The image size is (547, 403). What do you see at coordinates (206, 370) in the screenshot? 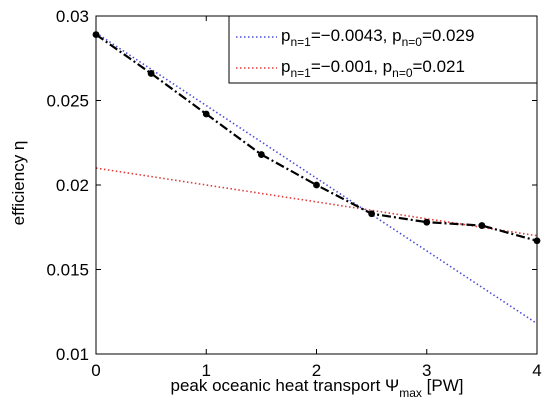
I see `x-tick-label: 1` at bounding box center [206, 370].